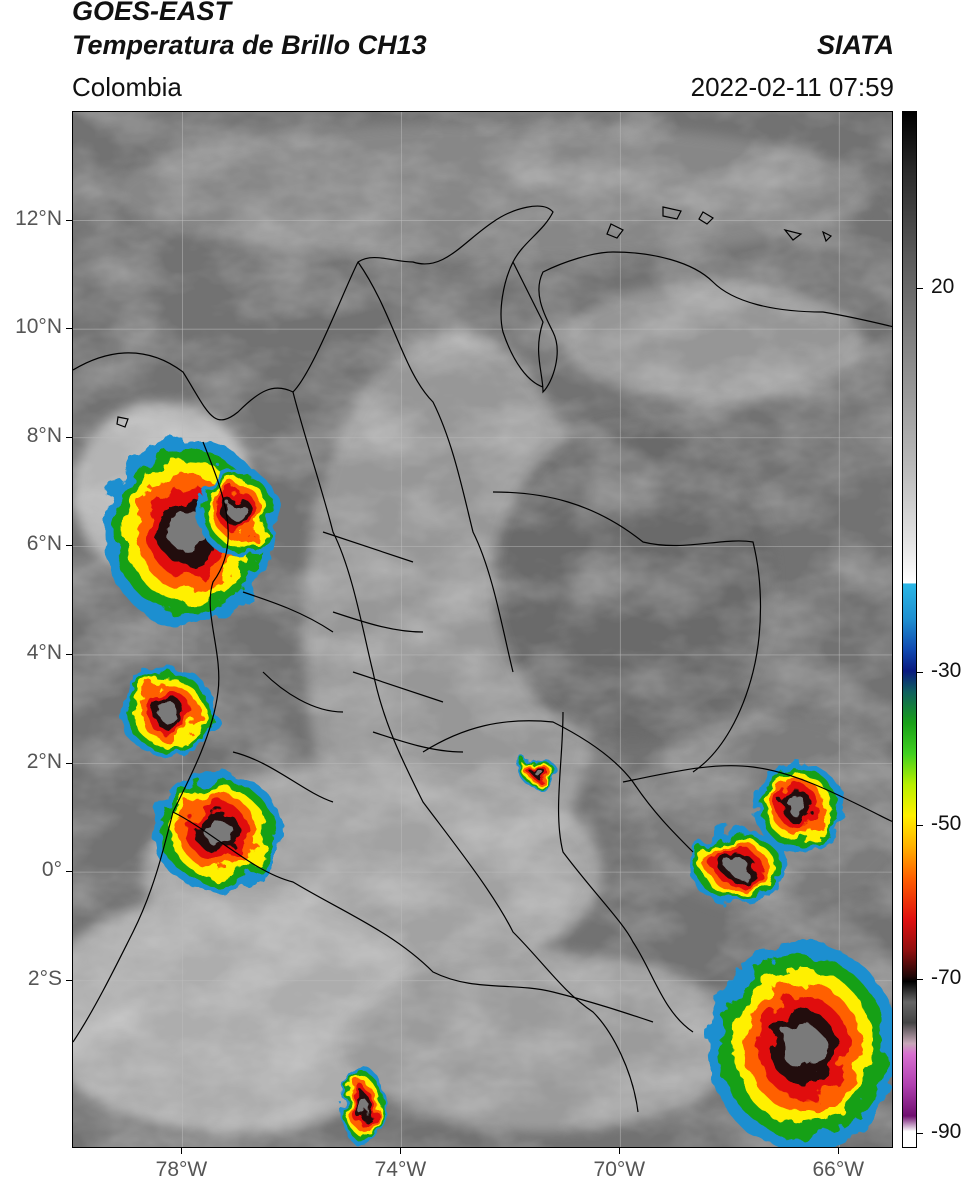  What do you see at coordinates (522, 324) in the screenshot?
I see `maracaibo-outline` at bounding box center [522, 324].